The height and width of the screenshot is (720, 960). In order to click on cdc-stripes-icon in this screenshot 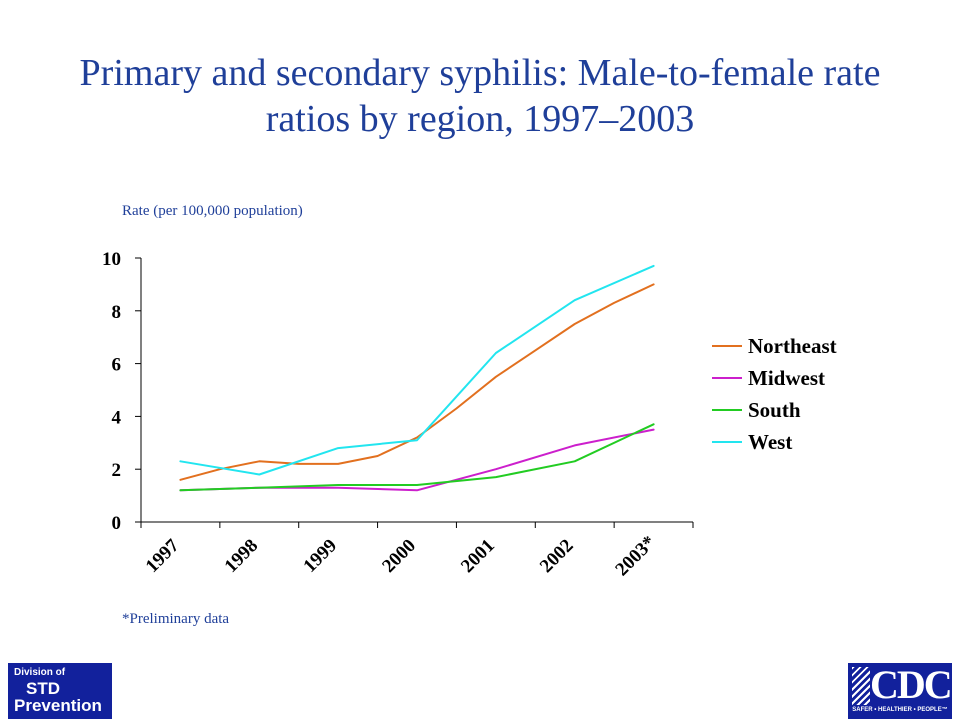, I will do `click(861, 686)`.